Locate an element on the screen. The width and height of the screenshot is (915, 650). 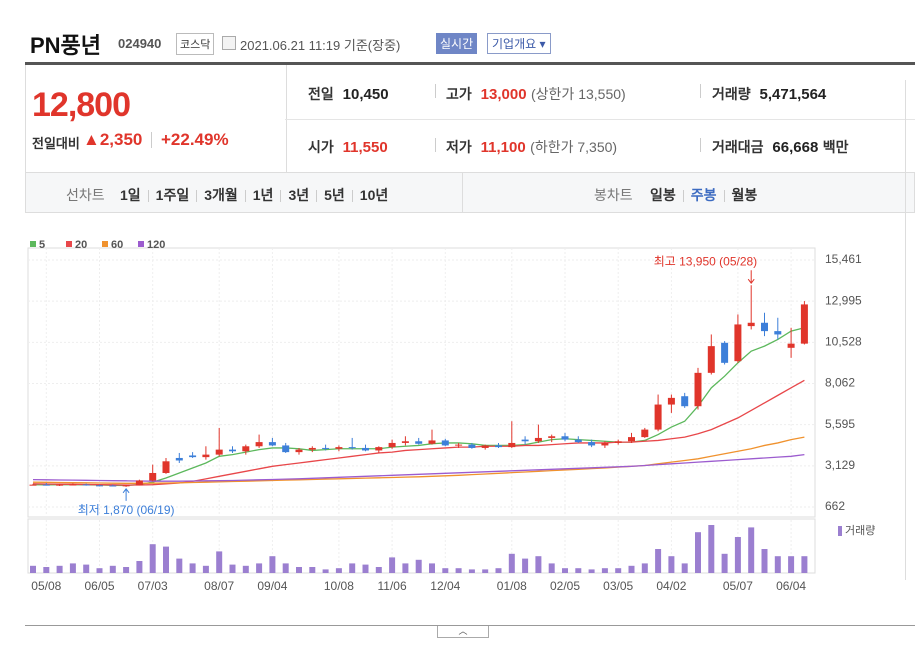
market-badge: 코스닥 is located at coordinates (195, 44).